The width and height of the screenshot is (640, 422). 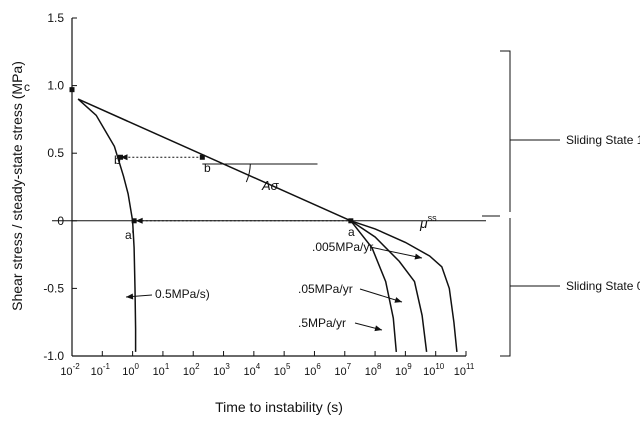 I want to click on x-tick-label: 10⁰, so click(x=130, y=370).